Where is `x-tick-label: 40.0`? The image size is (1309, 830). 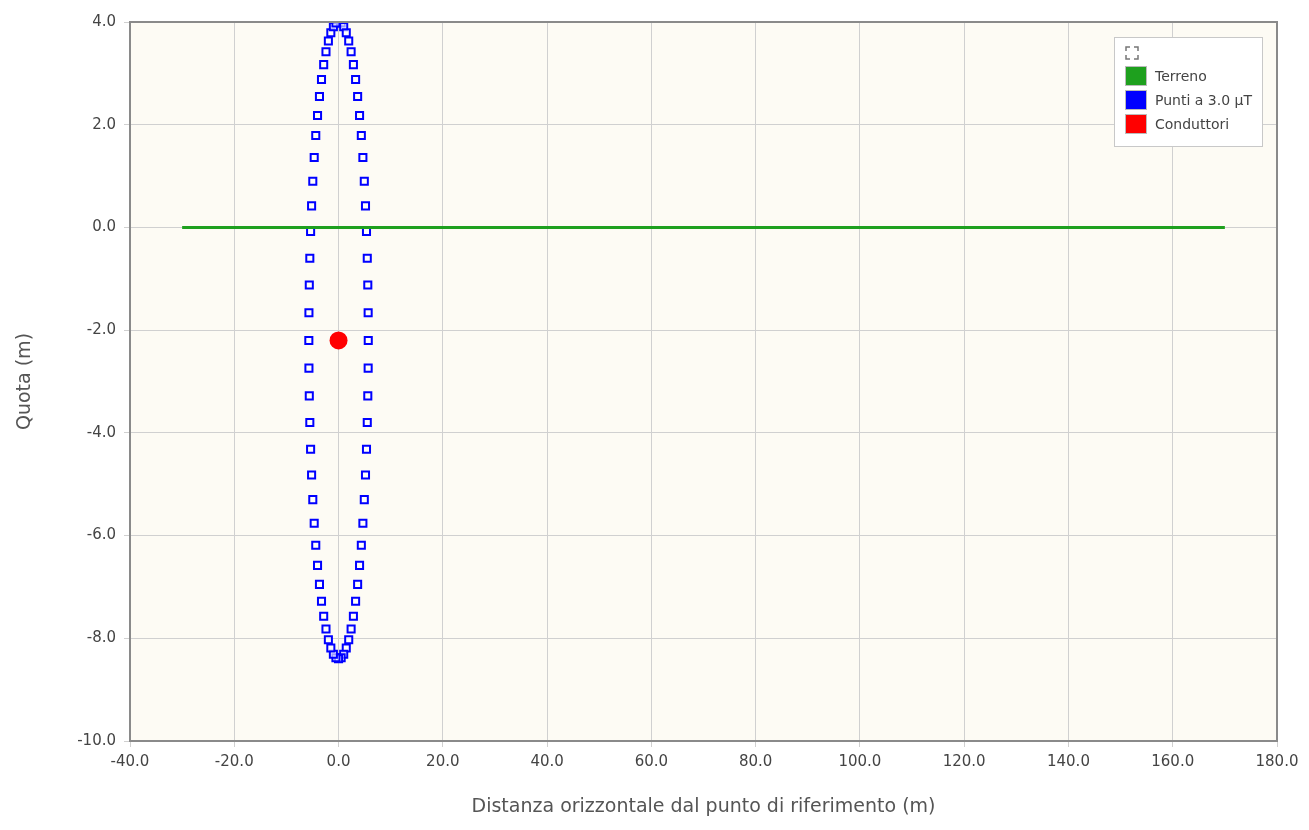 x-tick-label: 40.0 is located at coordinates (547, 760).